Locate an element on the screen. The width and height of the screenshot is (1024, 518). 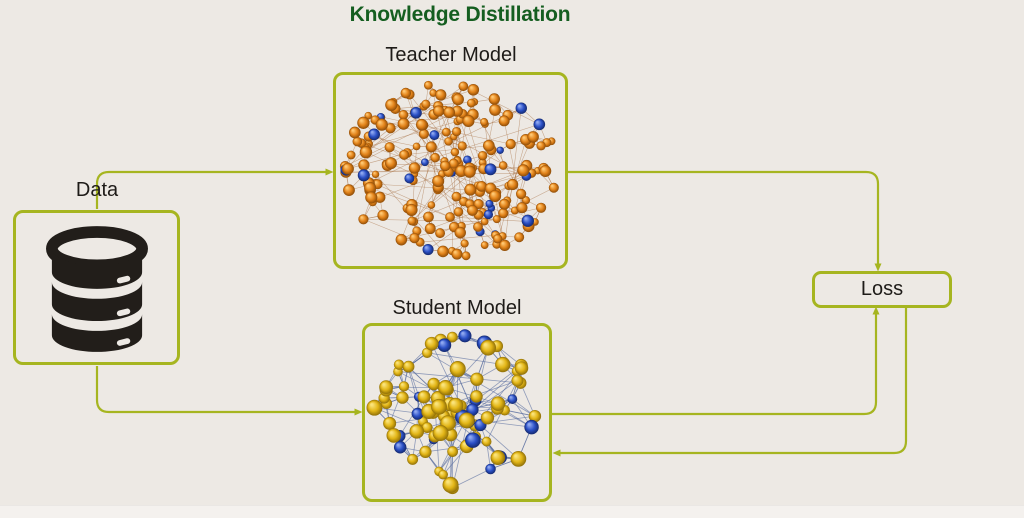
student-network-graph is located at coordinates (457, 412).